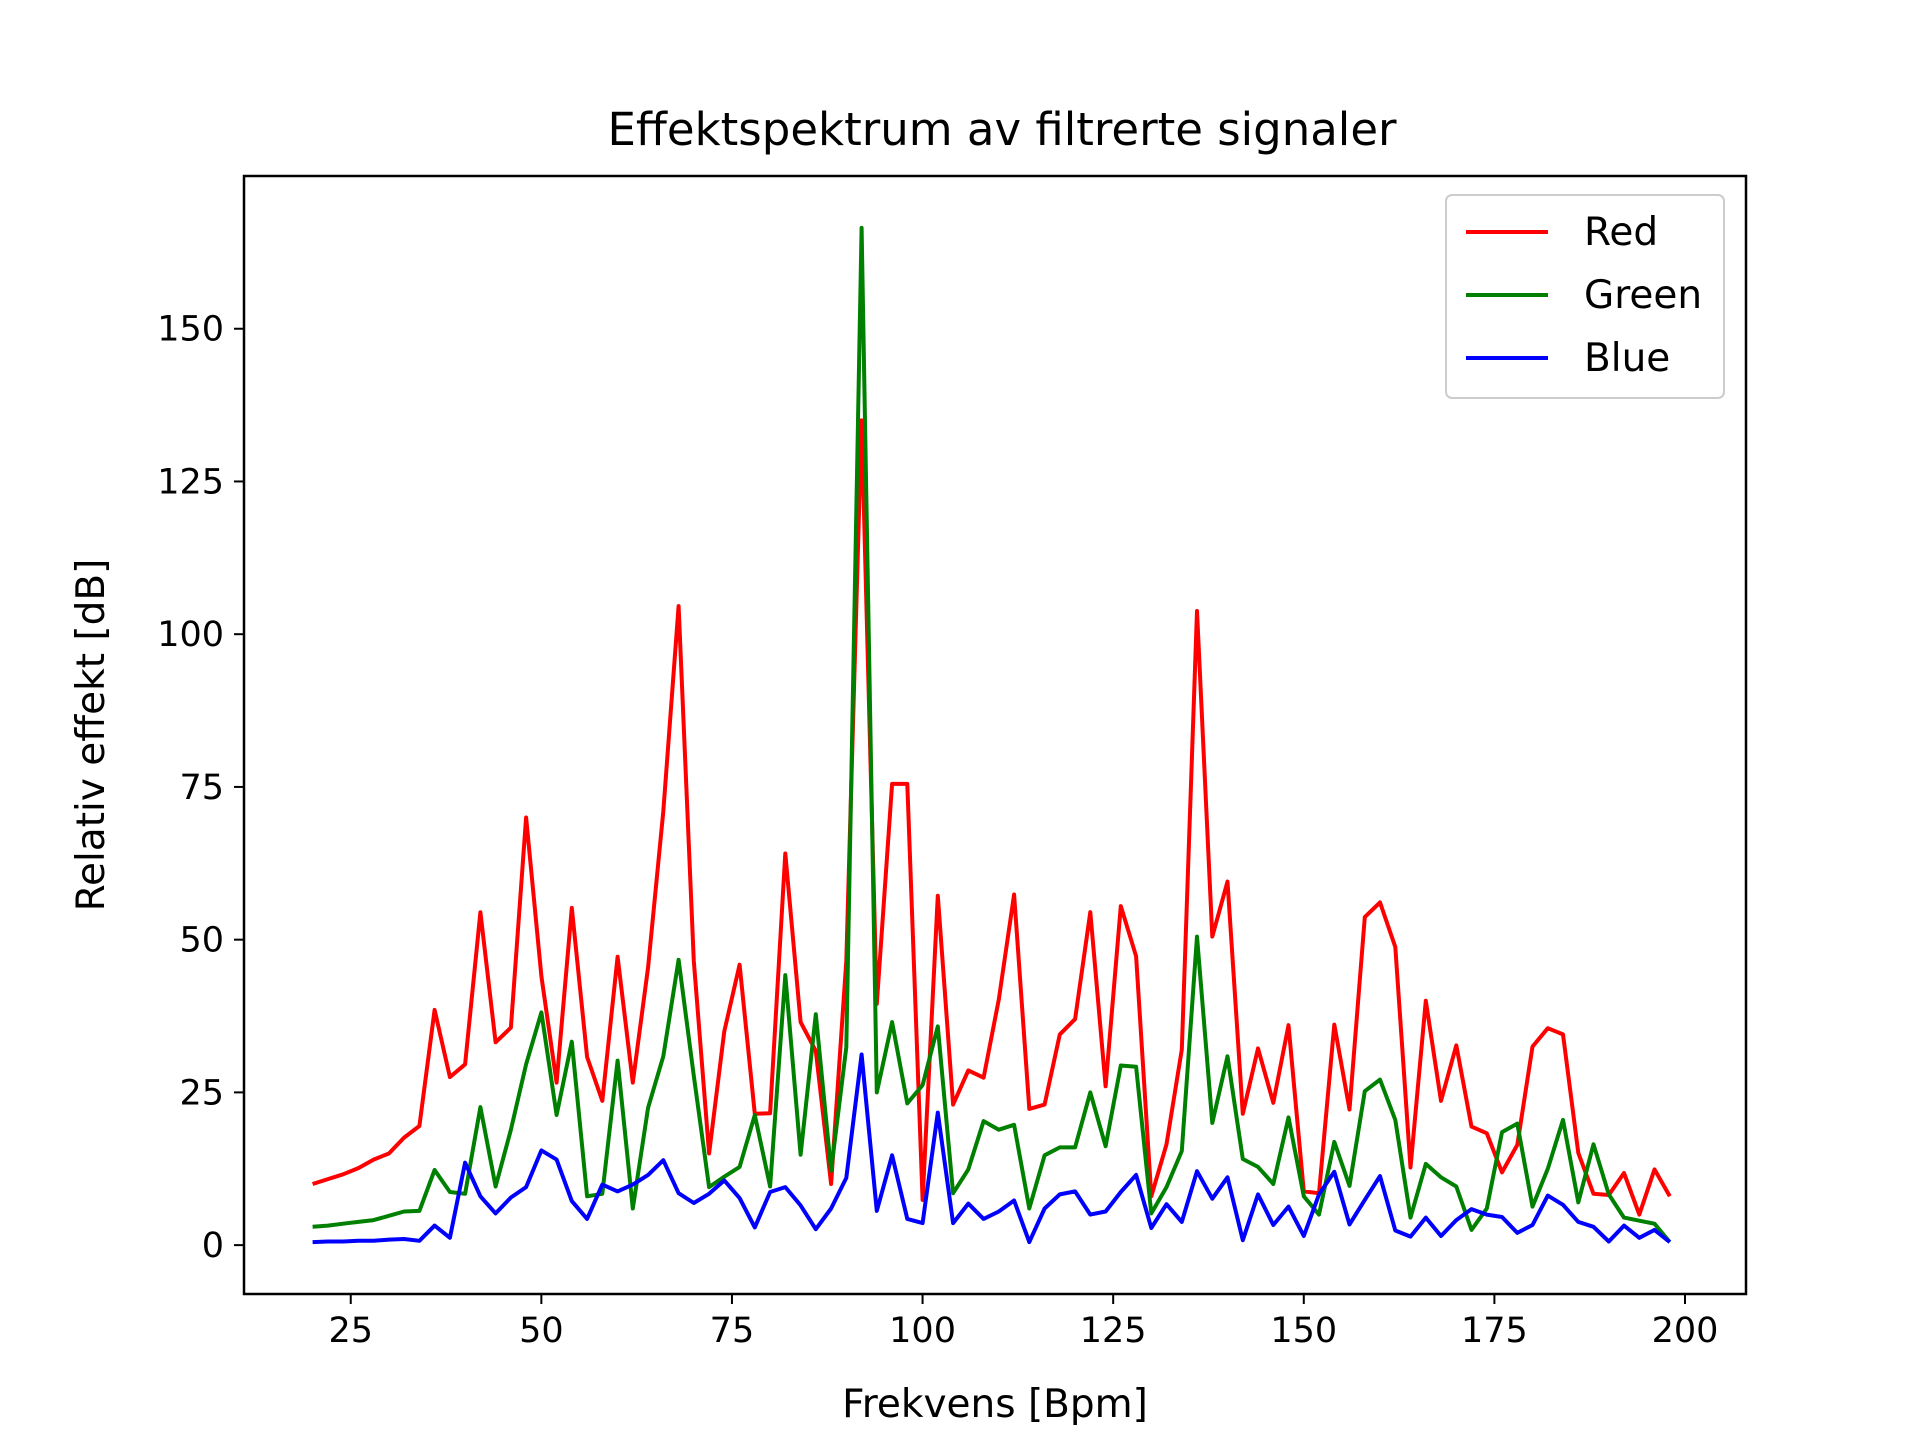 The height and width of the screenshot is (1440, 1920). What do you see at coordinates (1303, 1331) in the screenshot?
I see `x-tick-label: 150` at bounding box center [1303, 1331].